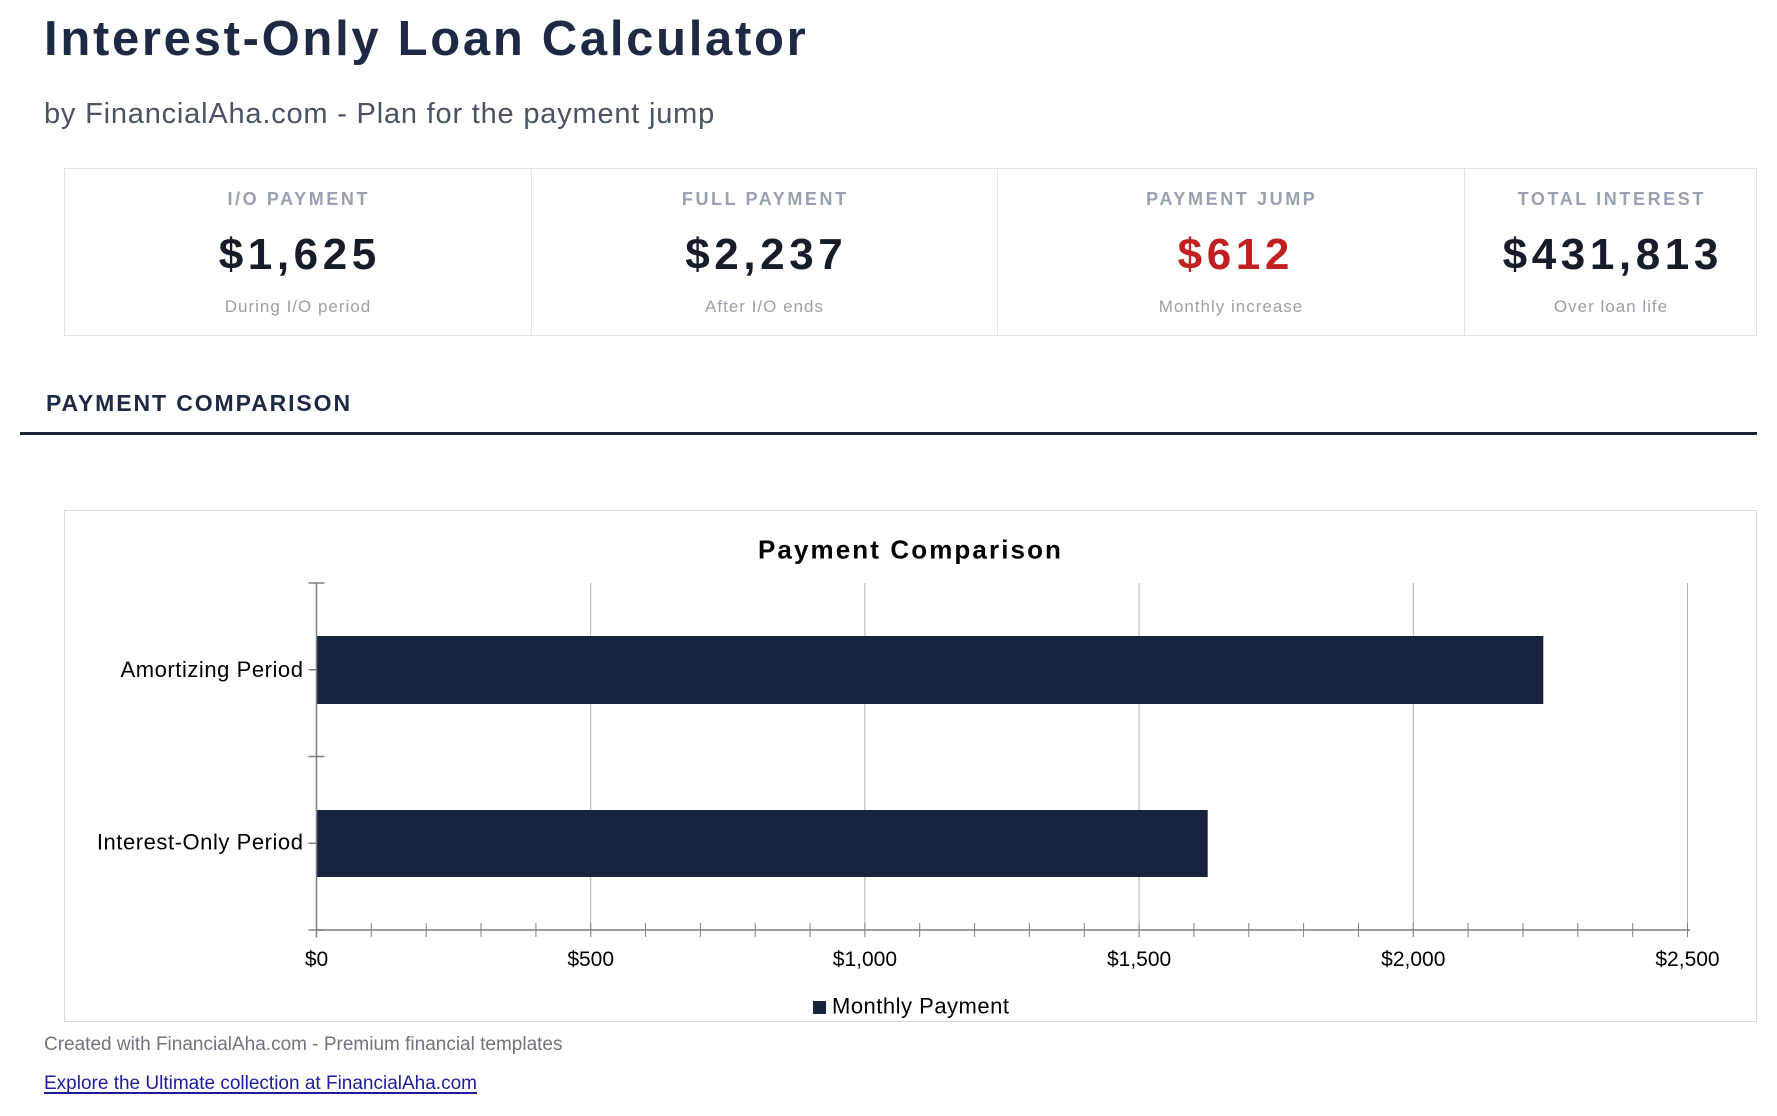  Describe the element at coordinates (212, 669) in the screenshot. I see `svg-text: Amortizing Period` at that location.